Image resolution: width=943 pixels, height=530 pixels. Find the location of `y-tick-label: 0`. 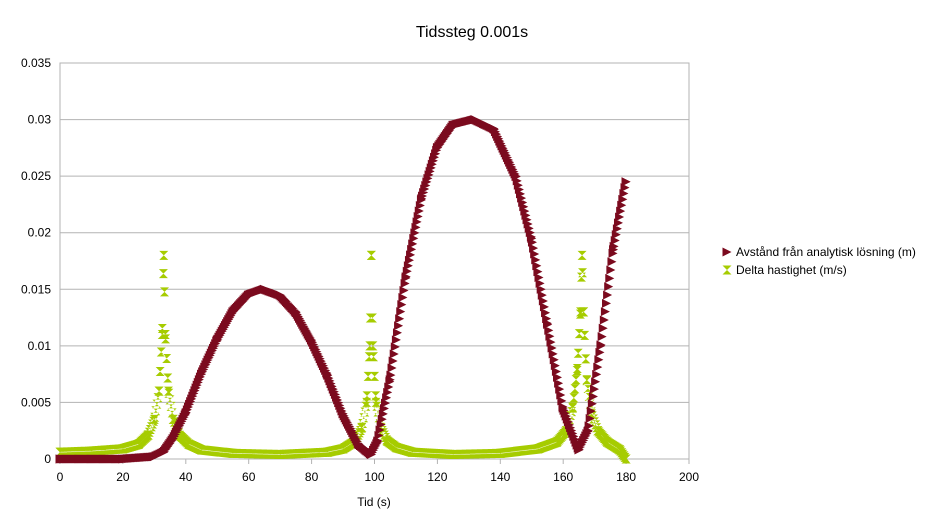

y-tick-label: 0 is located at coordinates (47, 459).